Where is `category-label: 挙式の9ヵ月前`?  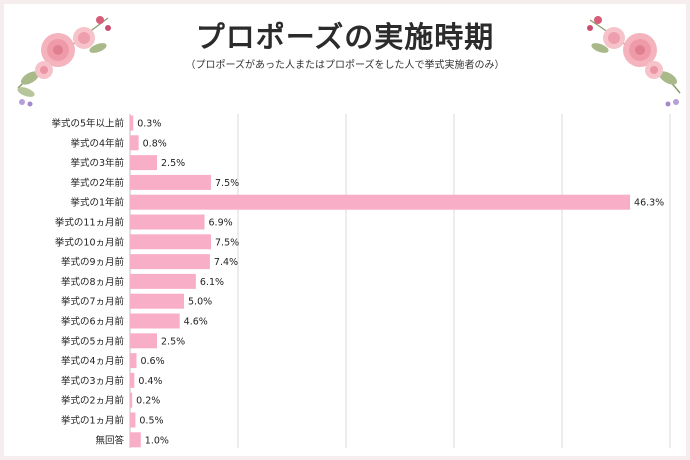
category-label: 挙式の9ヵ月前 is located at coordinates (92, 262).